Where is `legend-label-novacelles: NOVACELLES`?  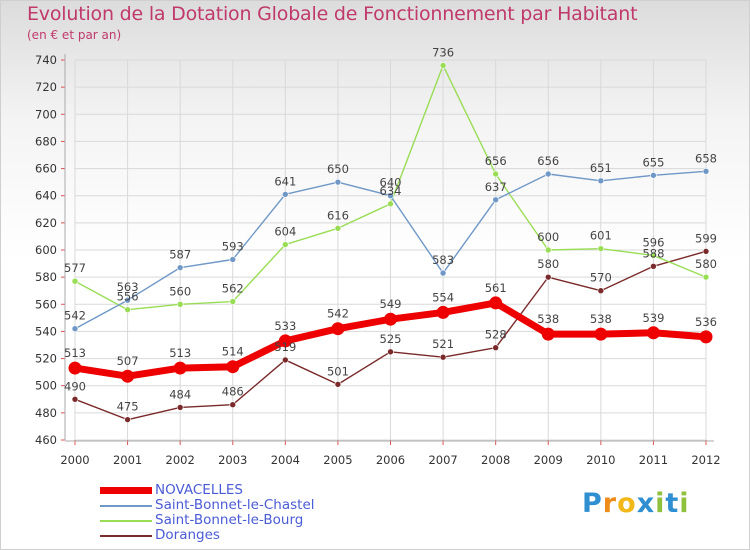
legend-label-novacelles: NOVACELLES is located at coordinates (199, 490).